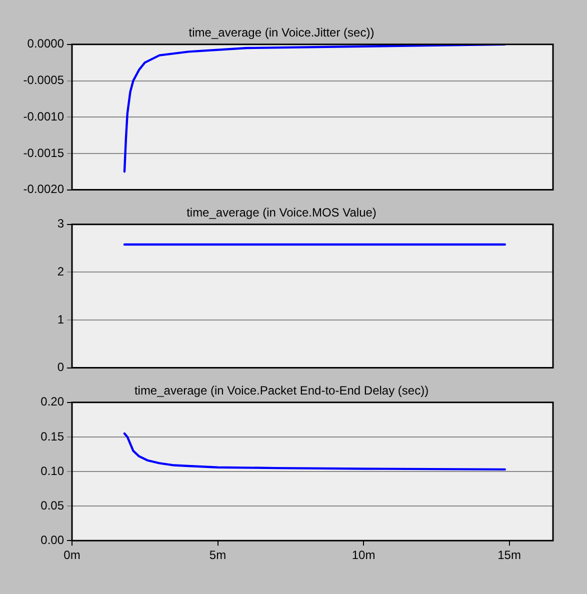 The height and width of the screenshot is (594, 587). I want to click on chart-title: time_average (in Voice.Packet End-to-End Delay (sec)), so click(281, 391).